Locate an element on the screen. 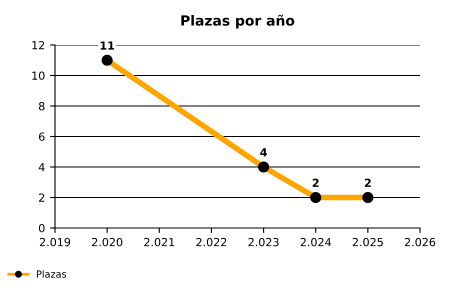 The width and height of the screenshot is (450, 300). x-tick-label: 2.019 is located at coordinates (55, 242).